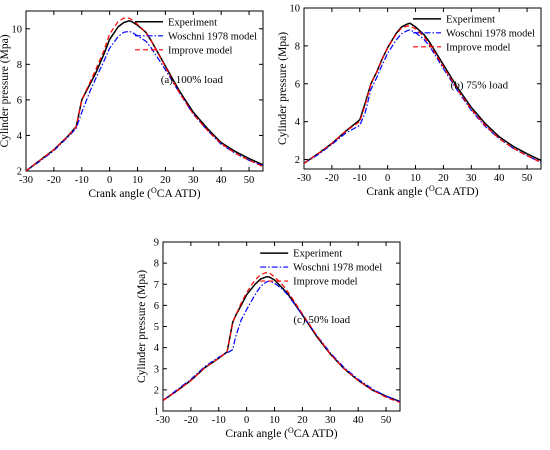 The image size is (550, 450). What do you see at coordinates (480, 86) in the screenshot?
I see `panel-annotation: (b) 75% load` at bounding box center [480, 86].